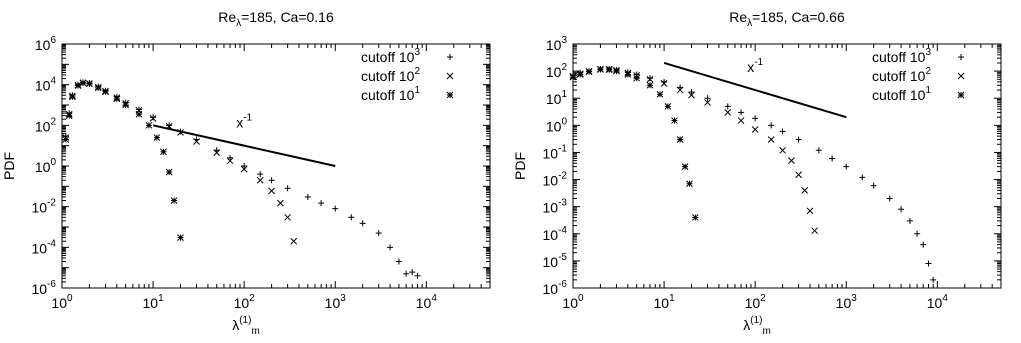  What do you see at coordinates (755, 90) in the screenshot?
I see `reference-line-x-inverse` at bounding box center [755, 90].